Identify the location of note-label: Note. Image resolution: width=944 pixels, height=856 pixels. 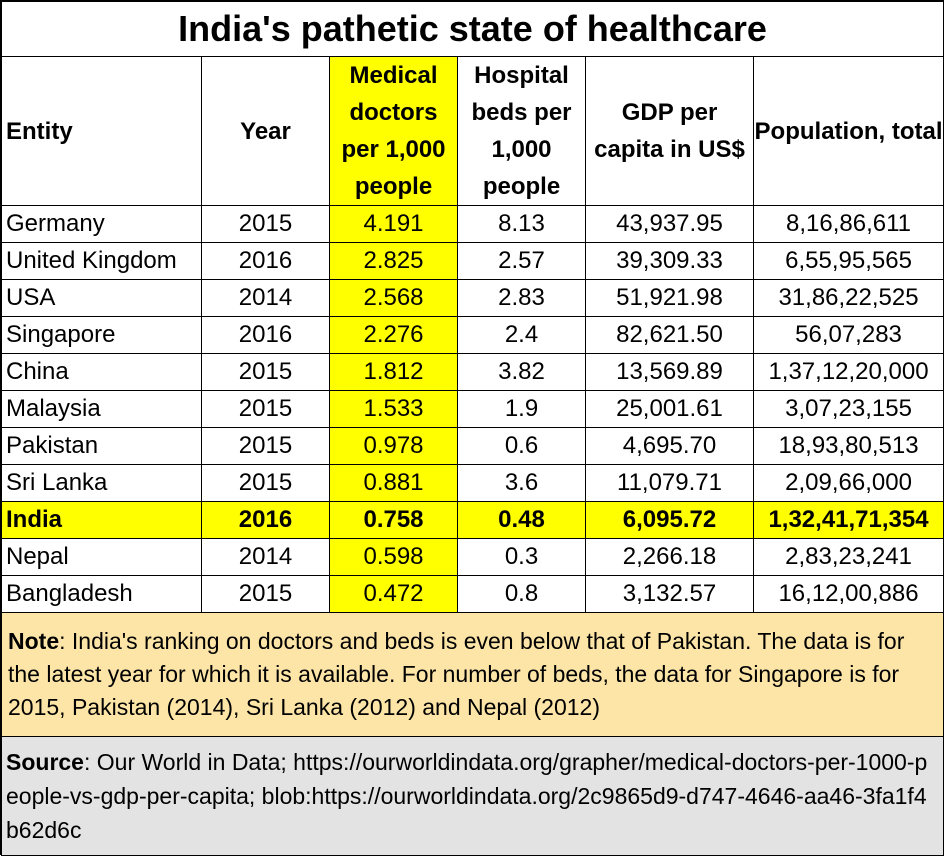
(34, 641).